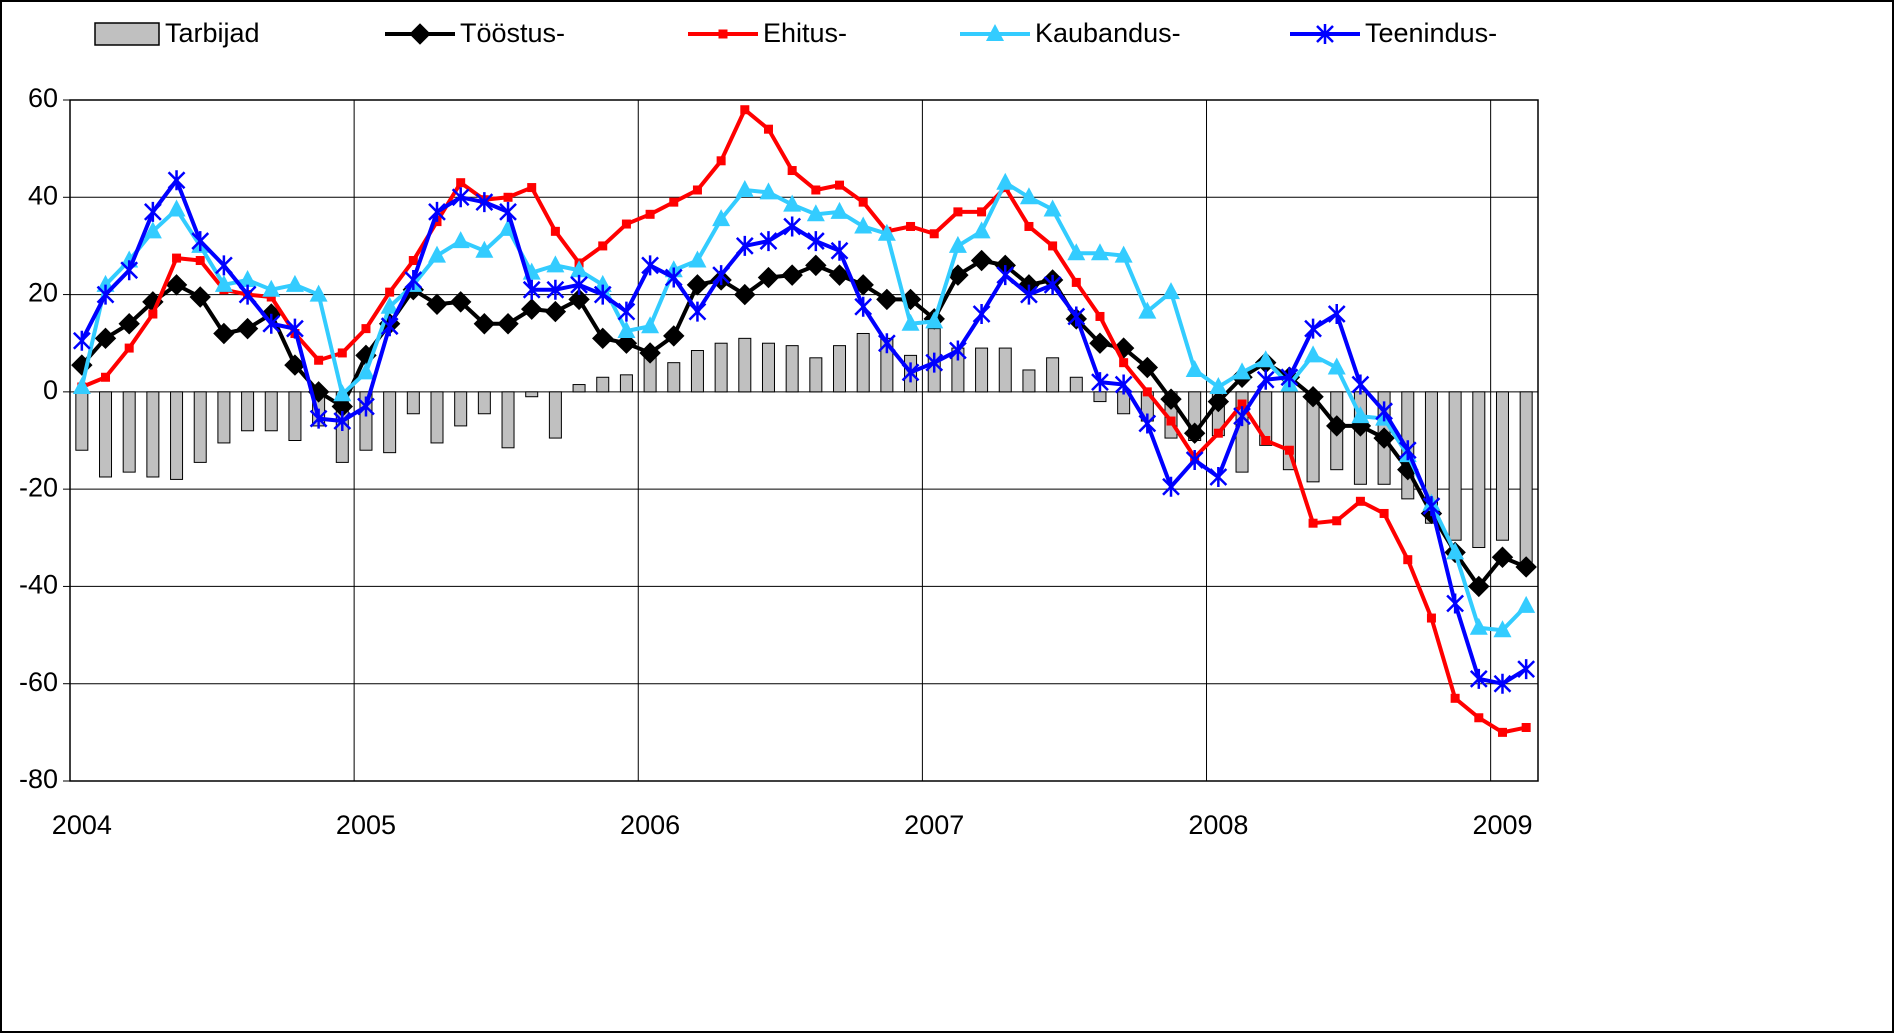  What do you see at coordinates (1431, 33) in the screenshot?
I see `legend-label: Teenindus-` at bounding box center [1431, 33].